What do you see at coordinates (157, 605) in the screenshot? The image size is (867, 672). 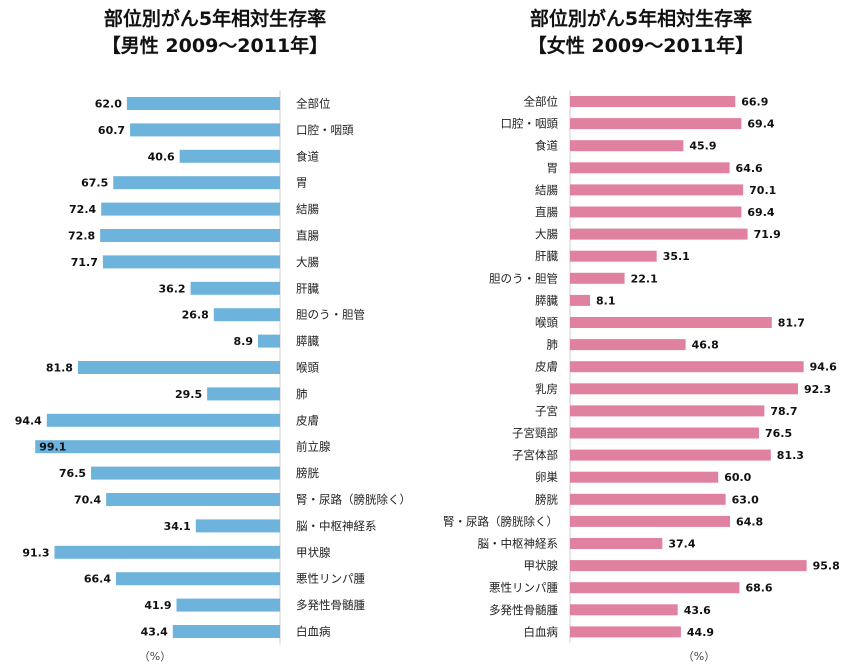 I see `male-value-label: 41.9` at bounding box center [157, 605].